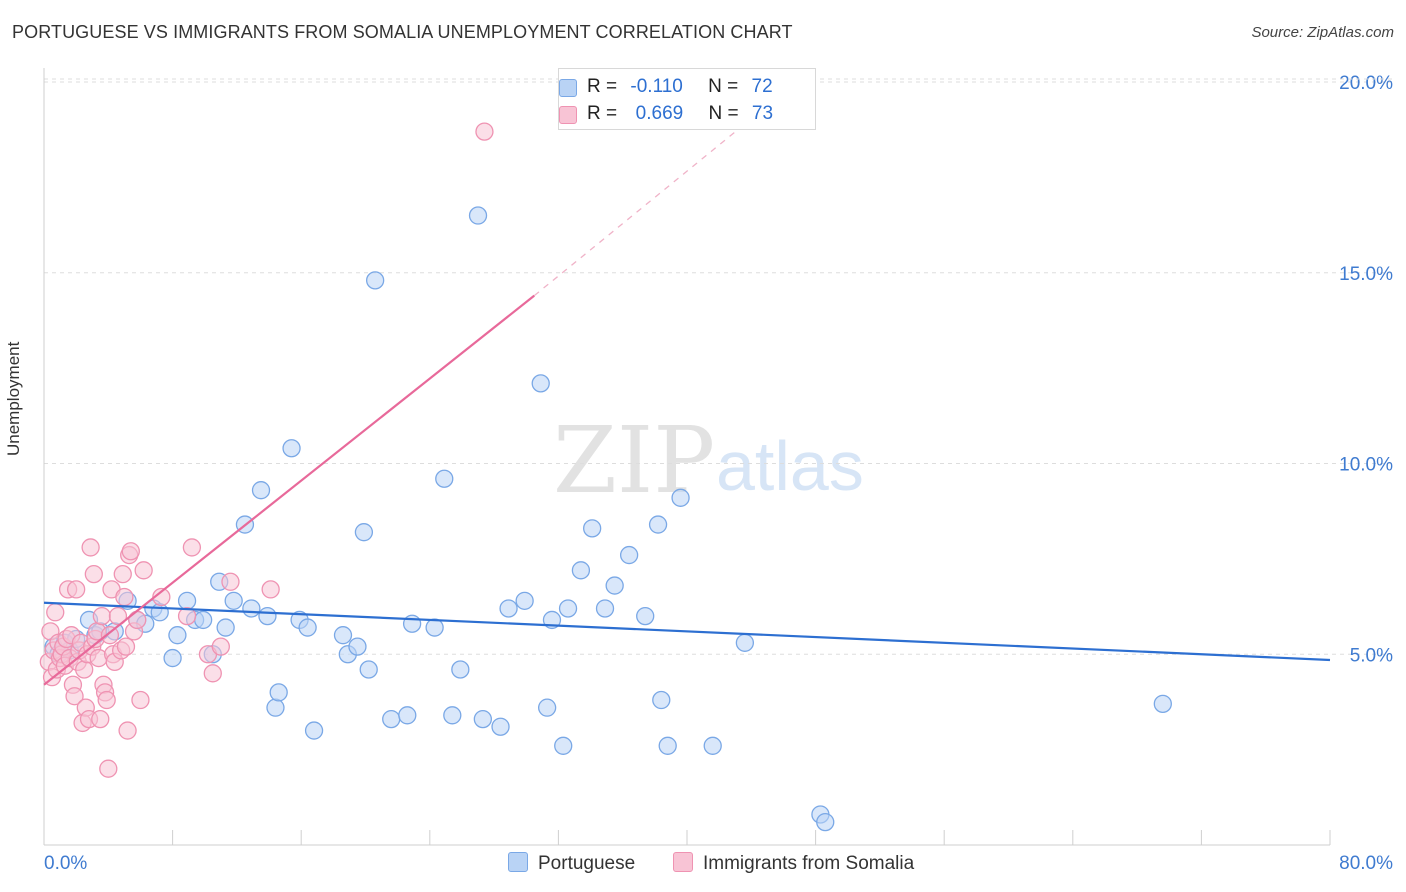  I want to click on somalia-trend-extension, so click(639, 210).